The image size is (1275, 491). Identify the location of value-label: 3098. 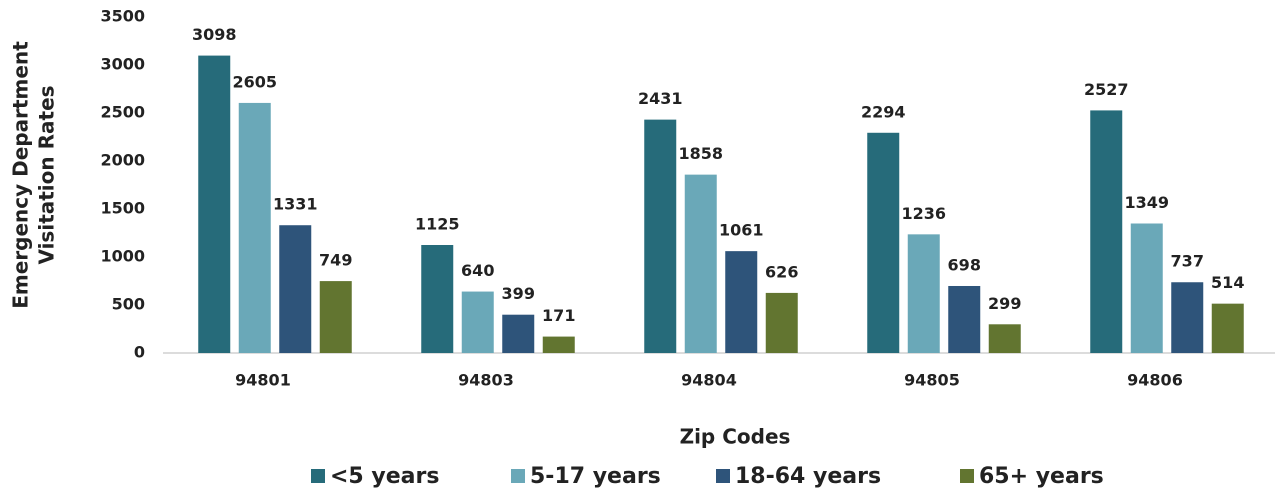
(214, 34).